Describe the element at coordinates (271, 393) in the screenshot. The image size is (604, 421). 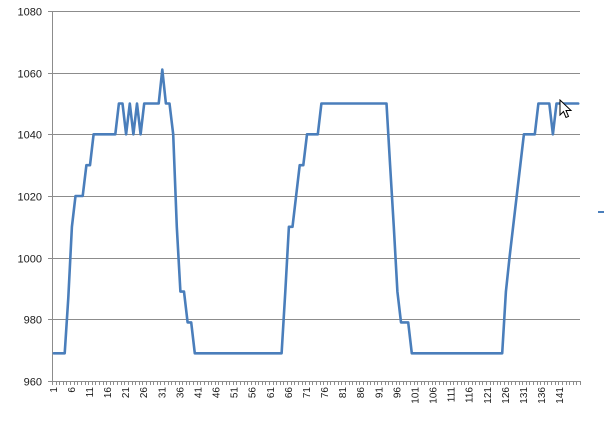
I see `x-tick-label: 61` at that location.